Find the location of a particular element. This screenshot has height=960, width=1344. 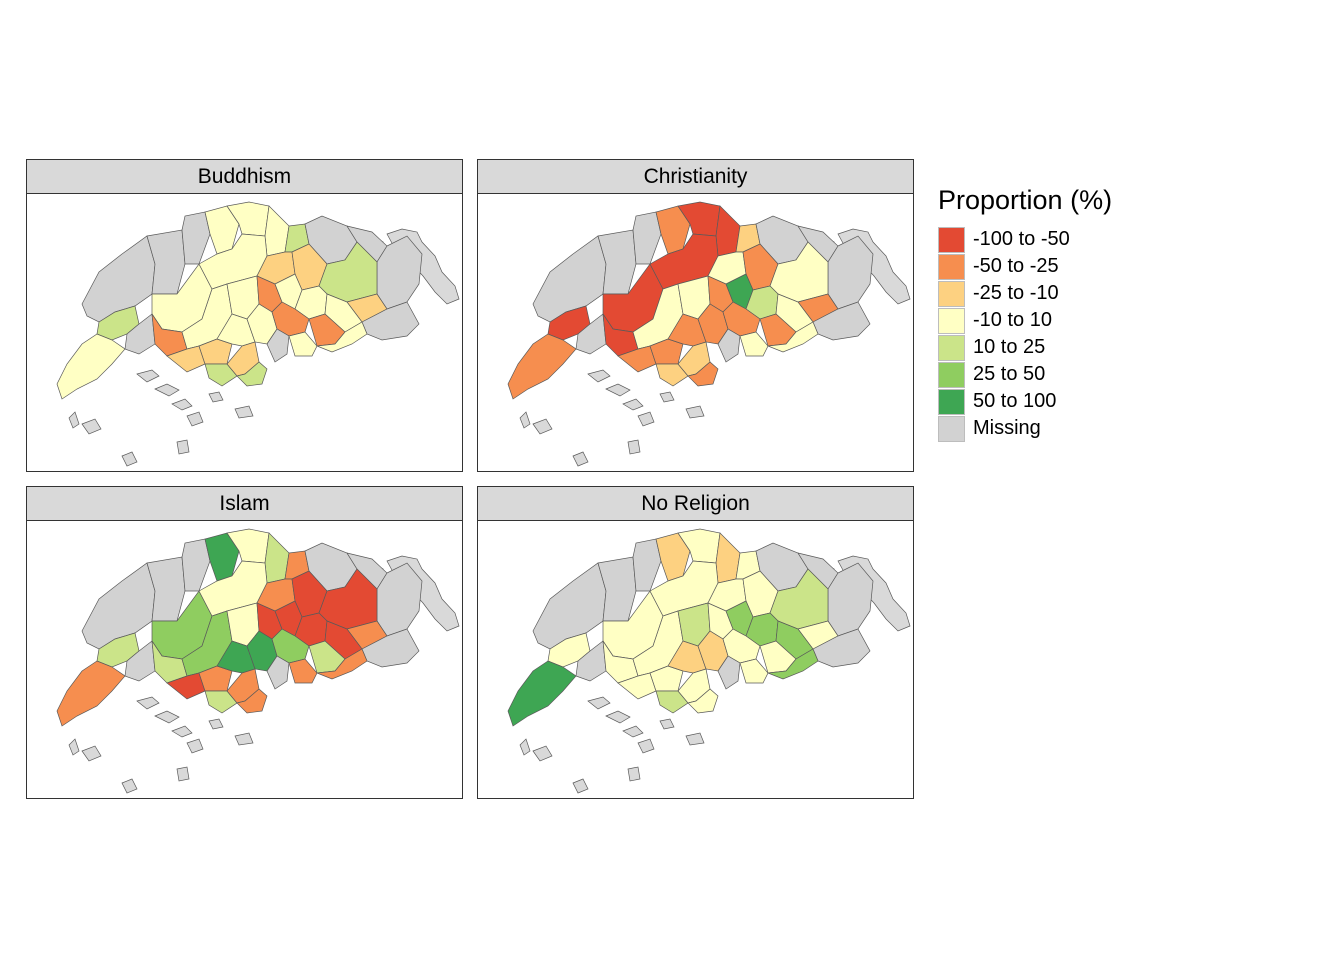

singapore-map-islam is located at coordinates (244, 659).